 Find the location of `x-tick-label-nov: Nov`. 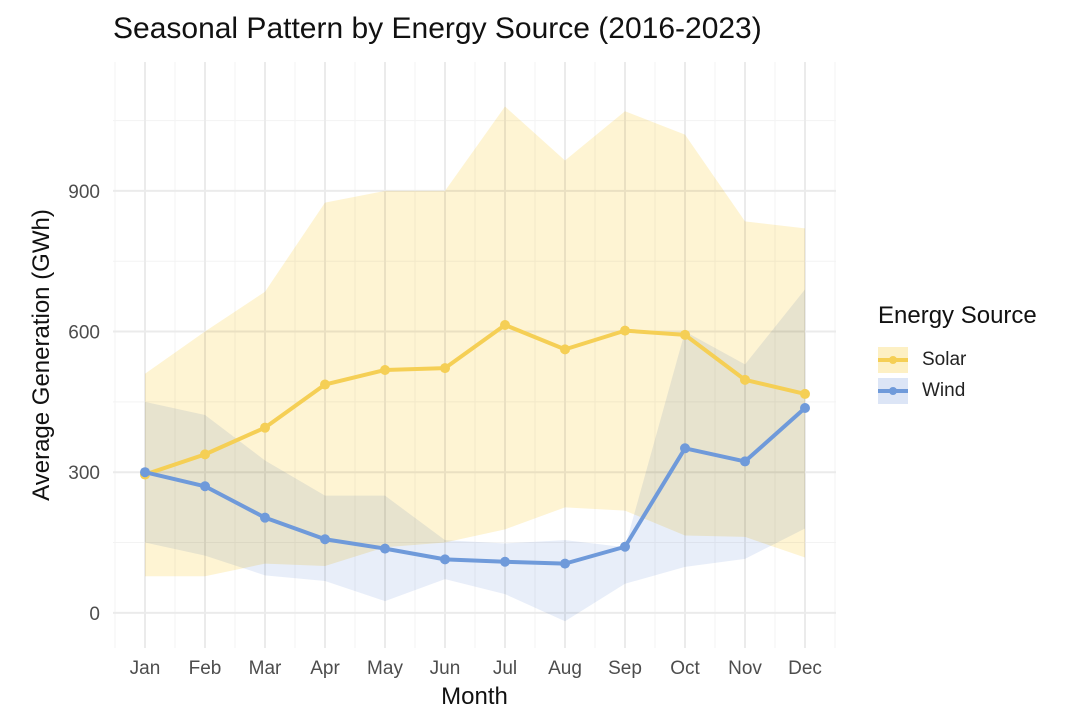

x-tick-label-nov: Nov is located at coordinates (745, 668).